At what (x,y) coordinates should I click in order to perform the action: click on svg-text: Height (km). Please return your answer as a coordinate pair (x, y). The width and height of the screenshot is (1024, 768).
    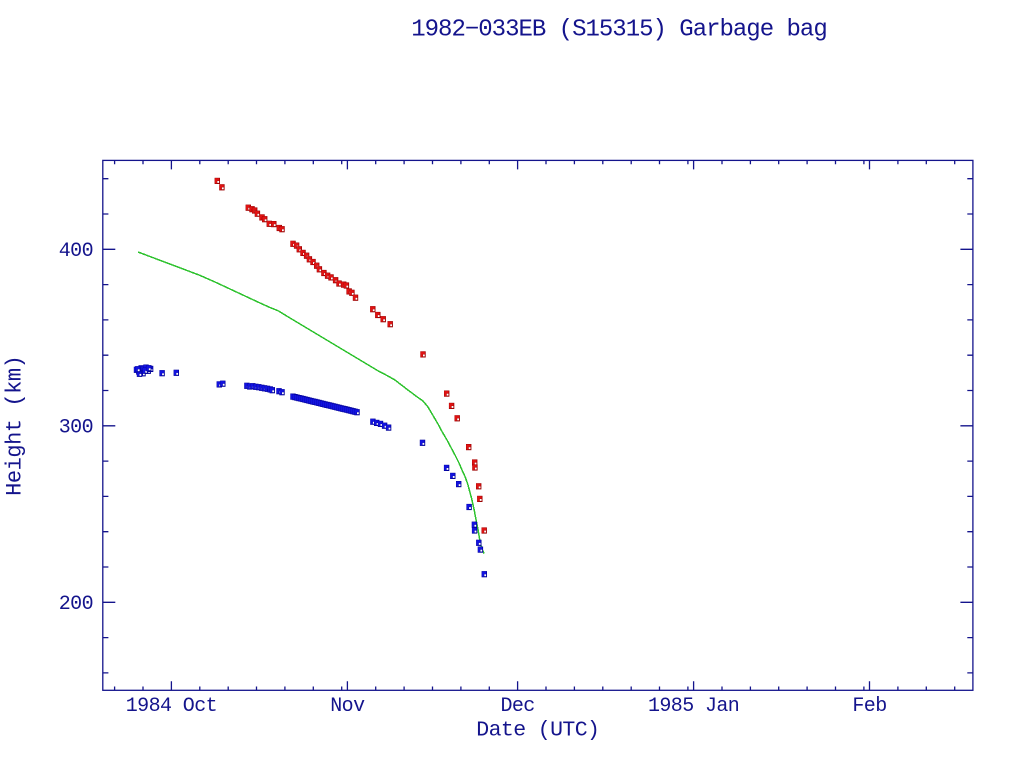
    Looking at the image, I should click on (15, 426).